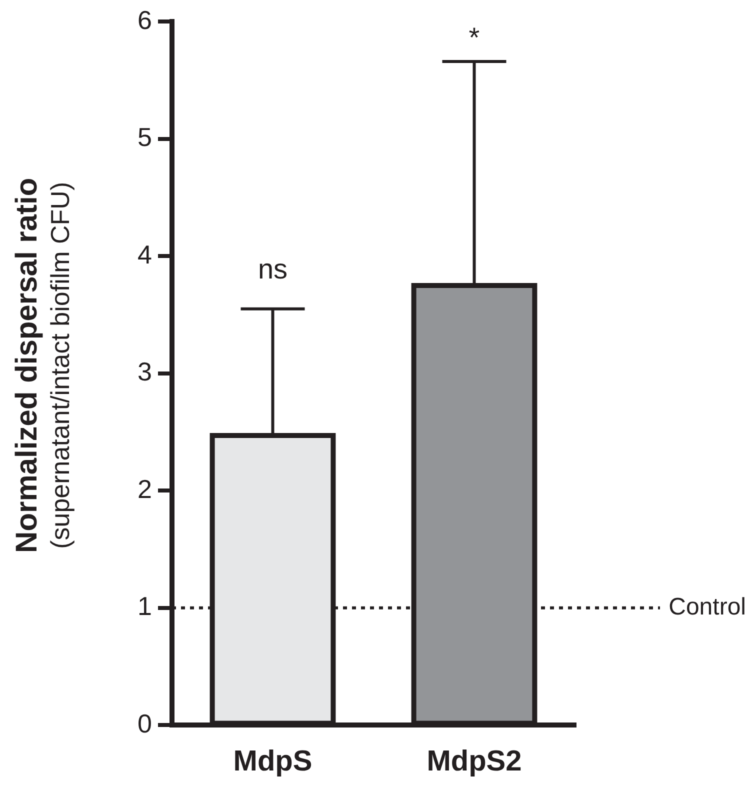 The width and height of the screenshot is (750, 788). What do you see at coordinates (474, 38) in the screenshot?
I see `annotation: *` at bounding box center [474, 38].